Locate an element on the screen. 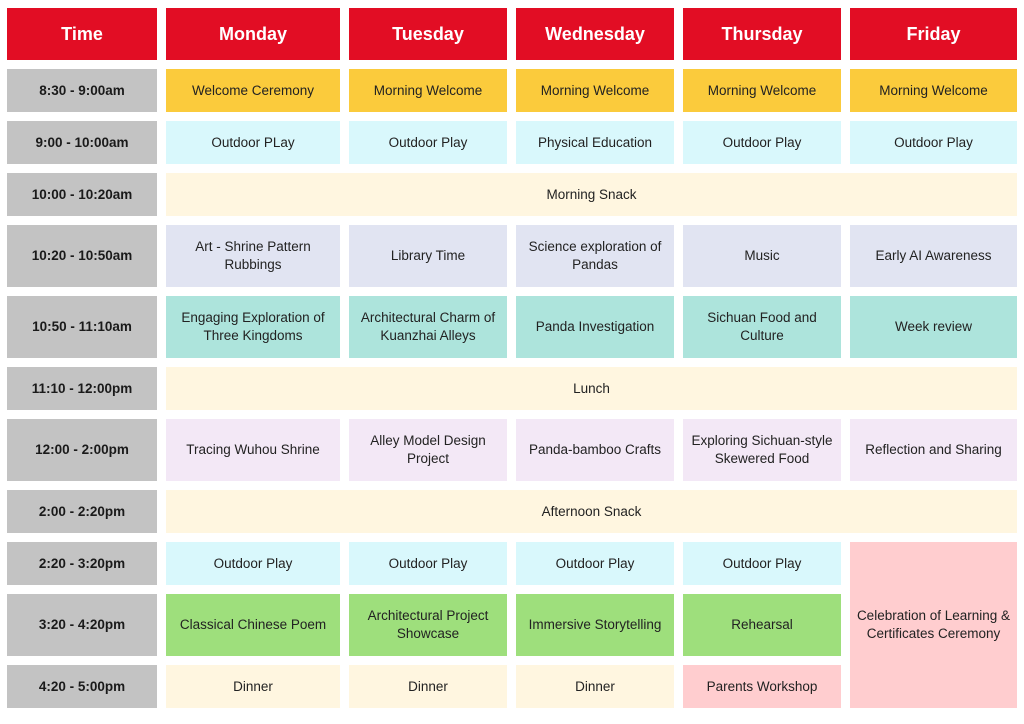 The image size is (1024, 724). time-slot: 2:00 - 2:20pm is located at coordinates (82, 511).